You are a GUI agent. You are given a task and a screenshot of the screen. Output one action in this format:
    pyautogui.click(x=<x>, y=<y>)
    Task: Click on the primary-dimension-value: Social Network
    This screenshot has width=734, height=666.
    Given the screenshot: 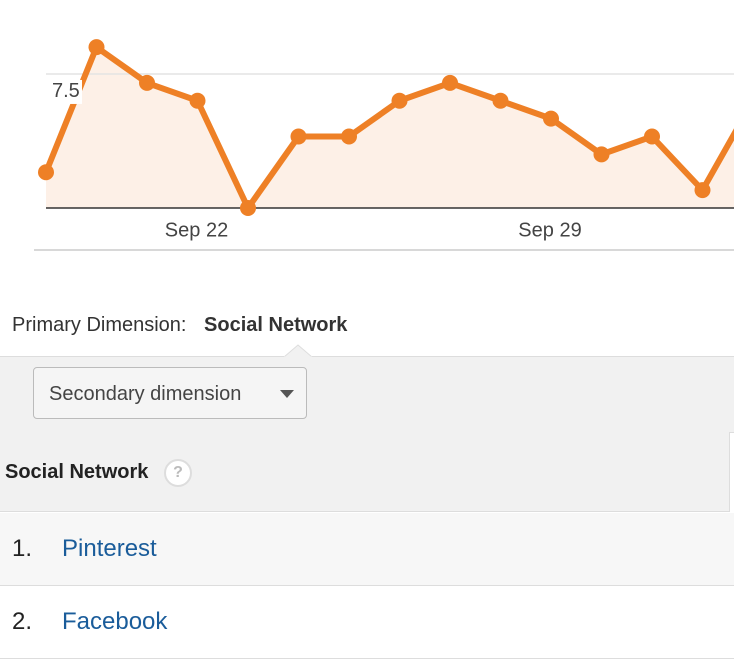 What is the action you would take?
    pyautogui.click(x=276, y=325)
    